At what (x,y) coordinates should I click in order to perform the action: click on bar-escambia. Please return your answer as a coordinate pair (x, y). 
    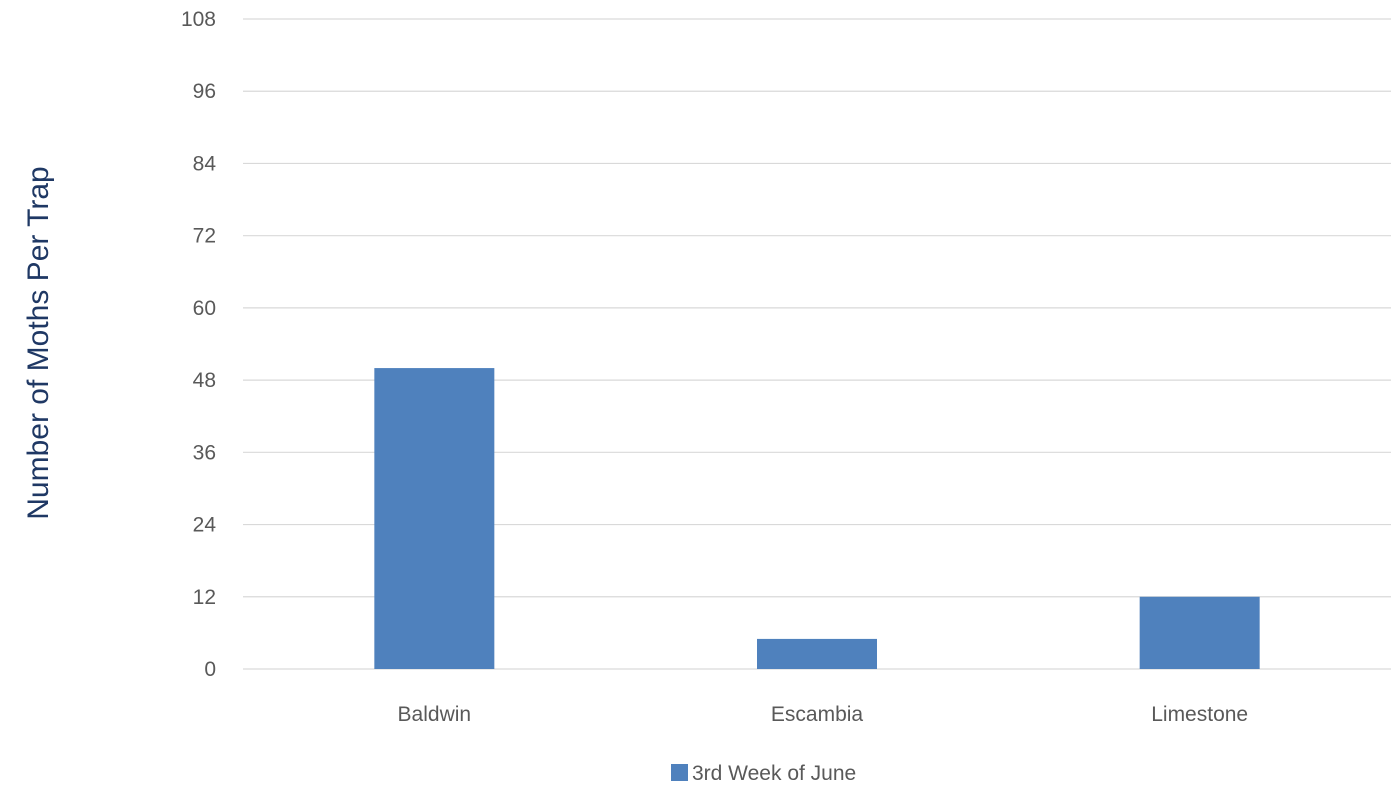
    Looking at the image, I should click on (817, 653).